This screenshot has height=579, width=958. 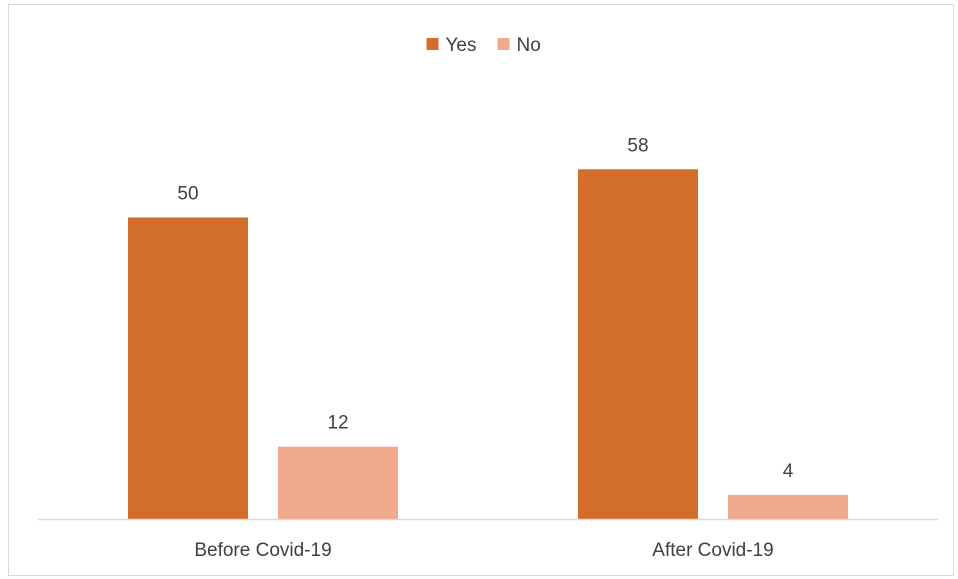 I want to click on x-tick-labels: Before Covid-19 After Covid-19, so click(x=483, y=550).